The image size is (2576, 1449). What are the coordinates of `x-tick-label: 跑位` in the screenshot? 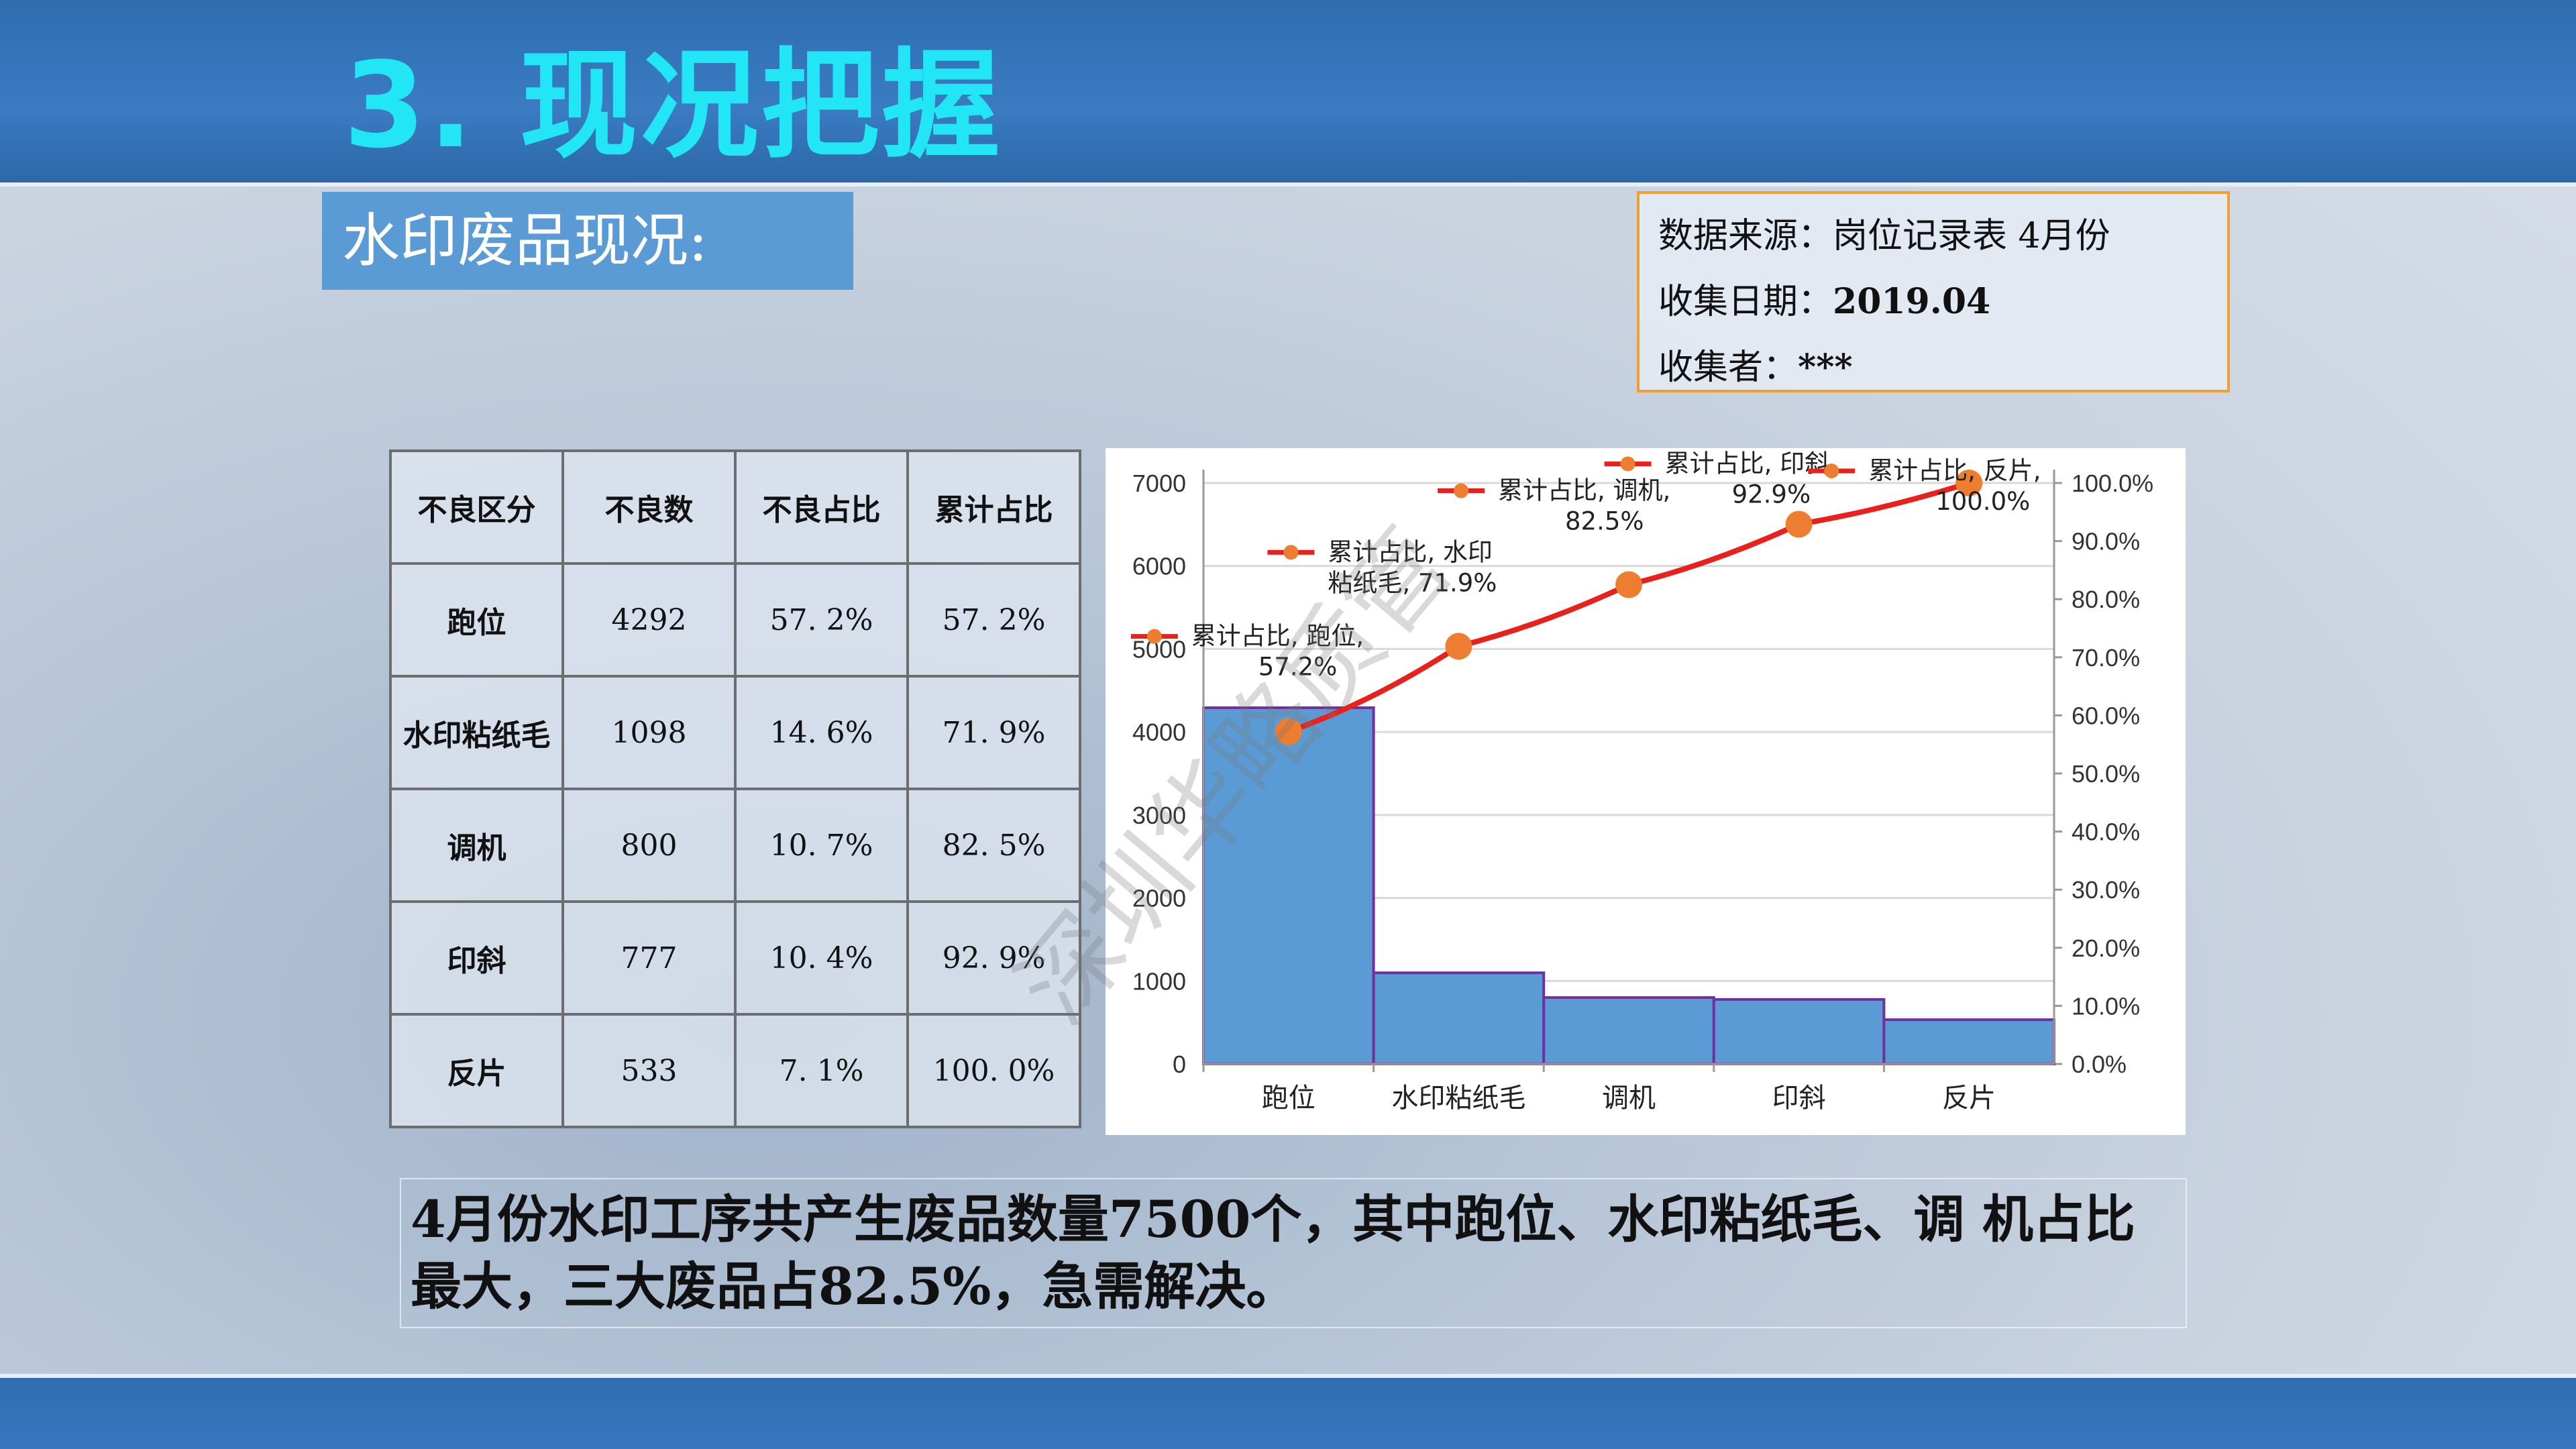 It's located at (1289, 1098).